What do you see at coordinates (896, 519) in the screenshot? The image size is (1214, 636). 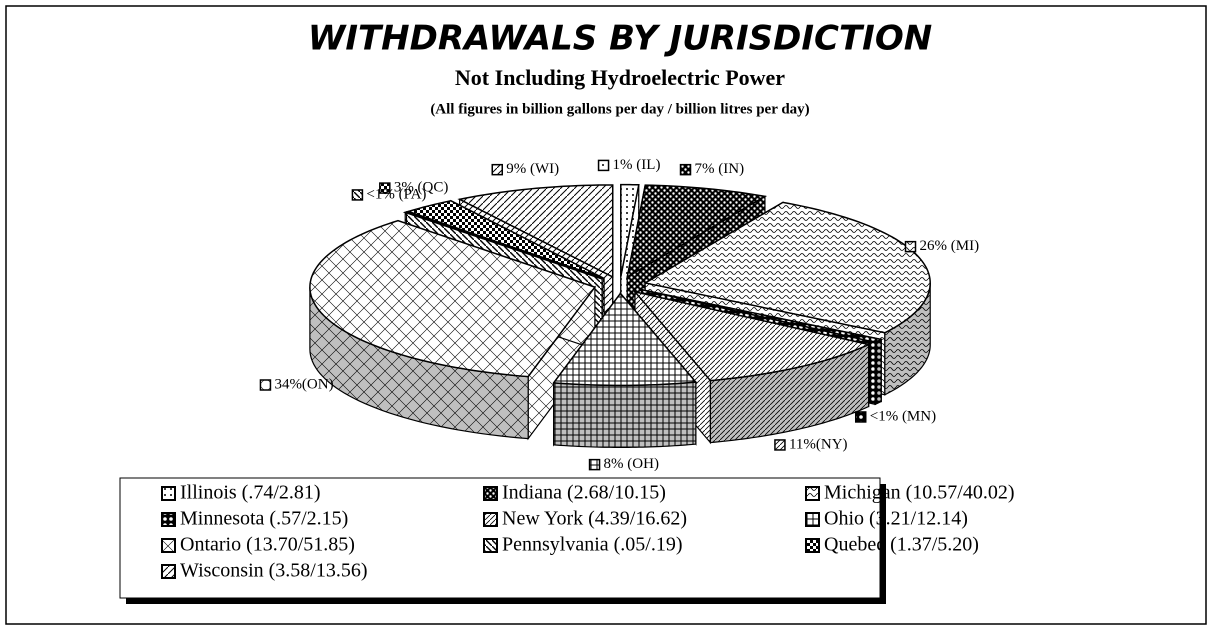 I see `legend-label: Ohio (3.21/12.14)` at bounding box center [896, 519].